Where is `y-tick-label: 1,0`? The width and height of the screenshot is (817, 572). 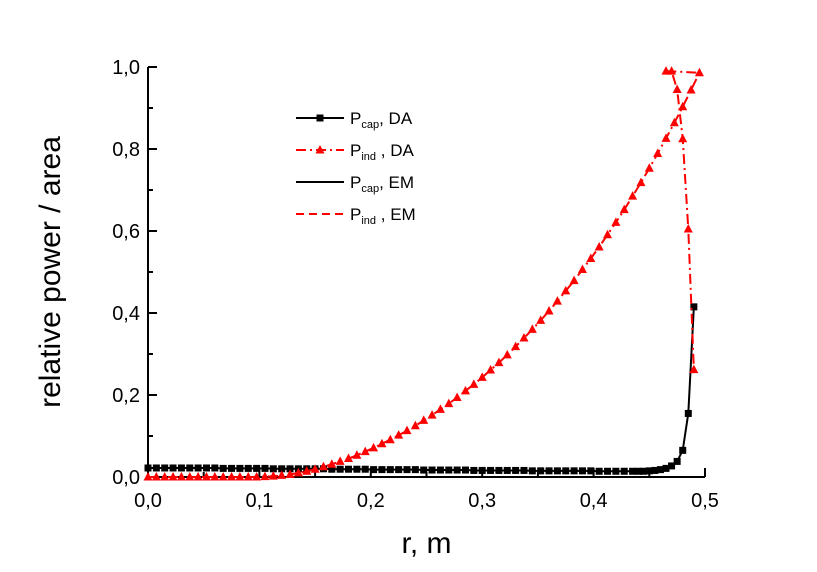 y-tick-label: 1,0 is located at coordinates (126, 68).